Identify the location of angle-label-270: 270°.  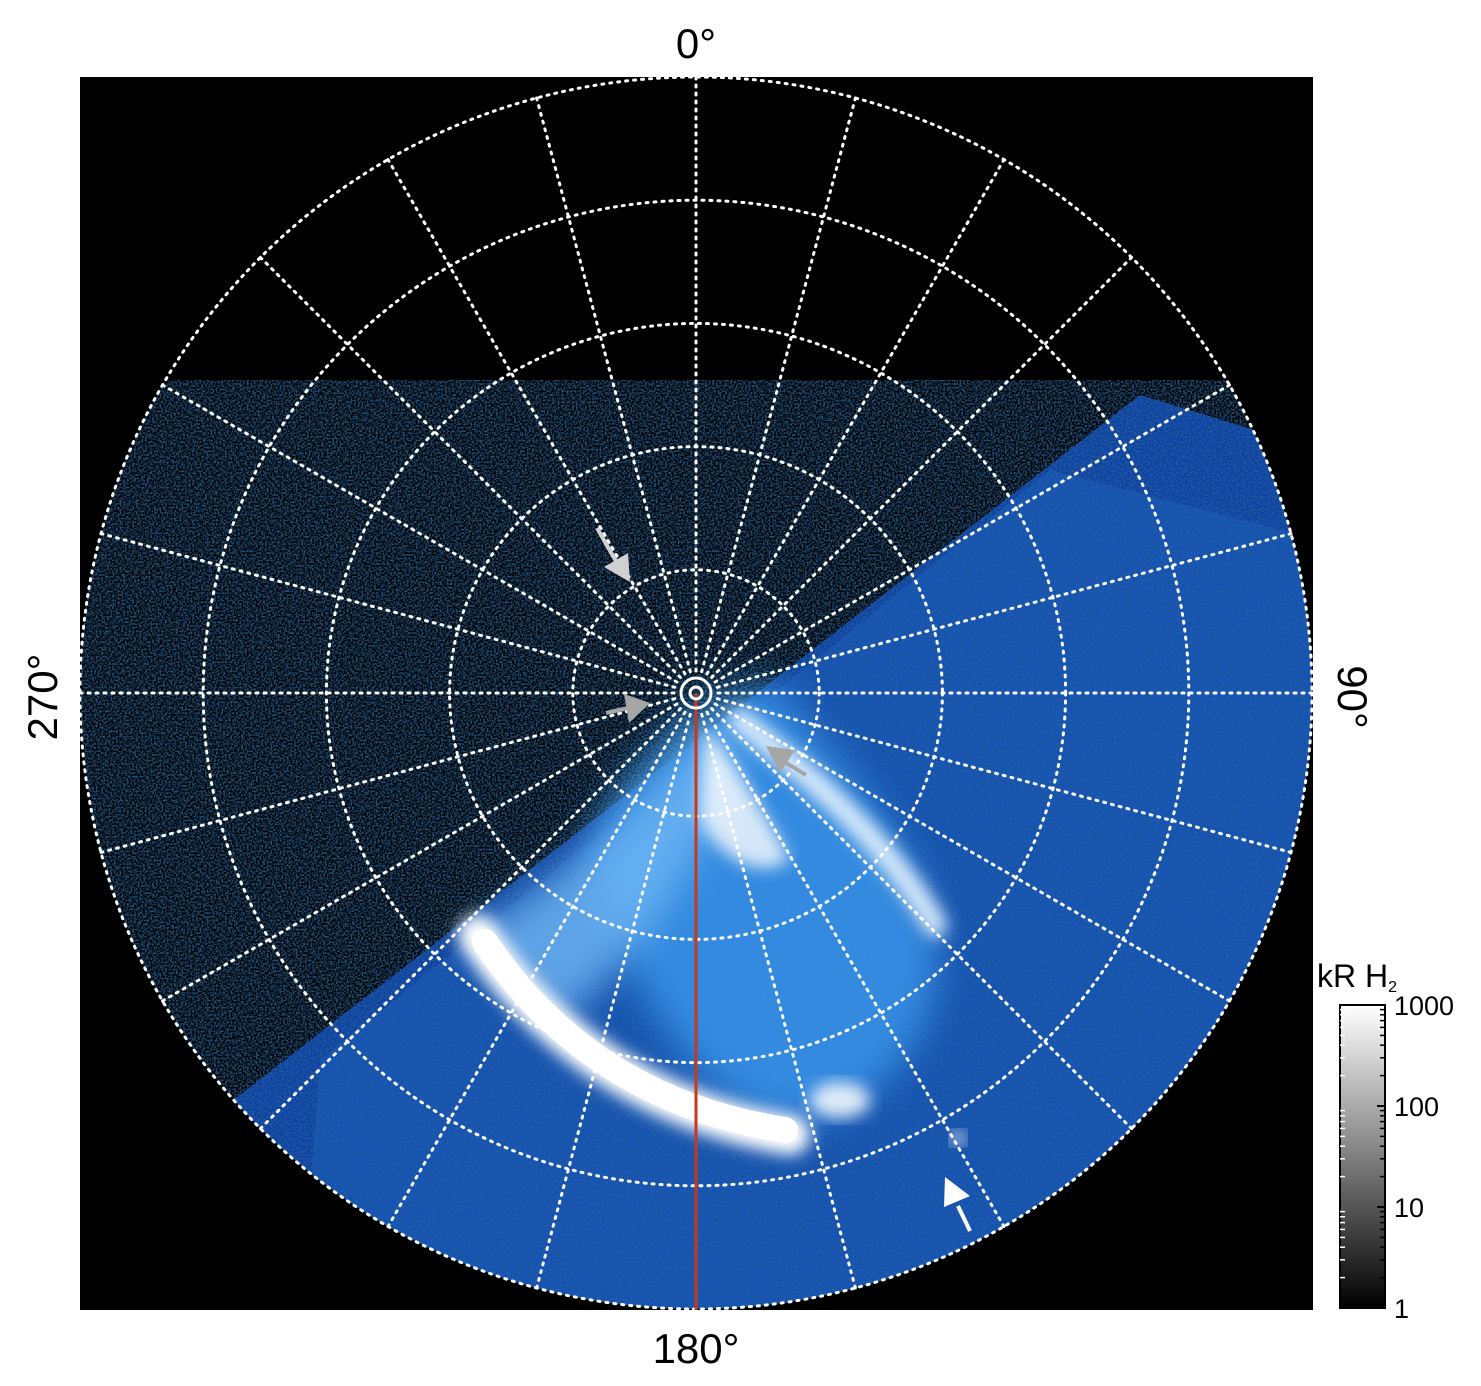
(42, 697).